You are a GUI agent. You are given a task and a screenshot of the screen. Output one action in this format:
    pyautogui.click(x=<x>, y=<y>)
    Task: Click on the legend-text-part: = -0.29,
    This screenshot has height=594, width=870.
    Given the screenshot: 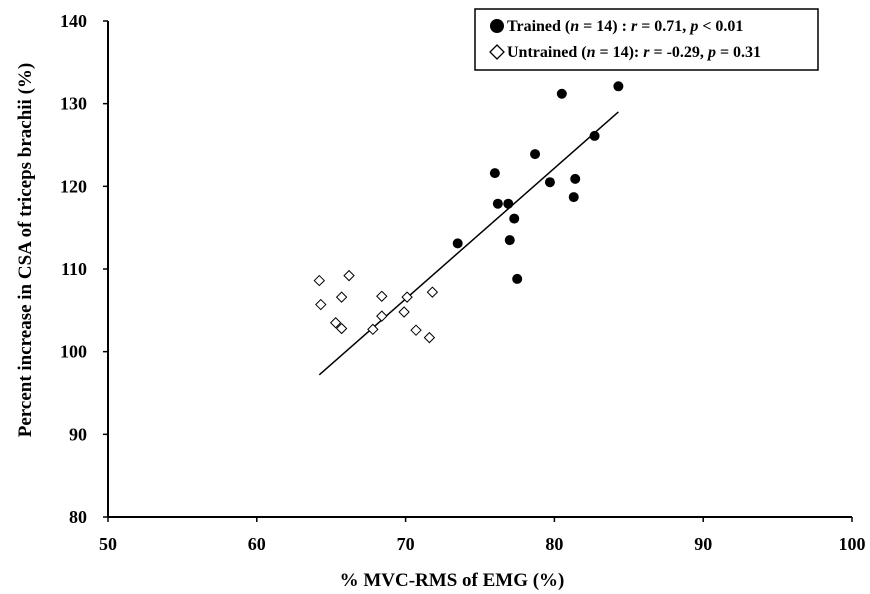 What is the action you would take?
    pyautogui.click(x=678, y=52)
    